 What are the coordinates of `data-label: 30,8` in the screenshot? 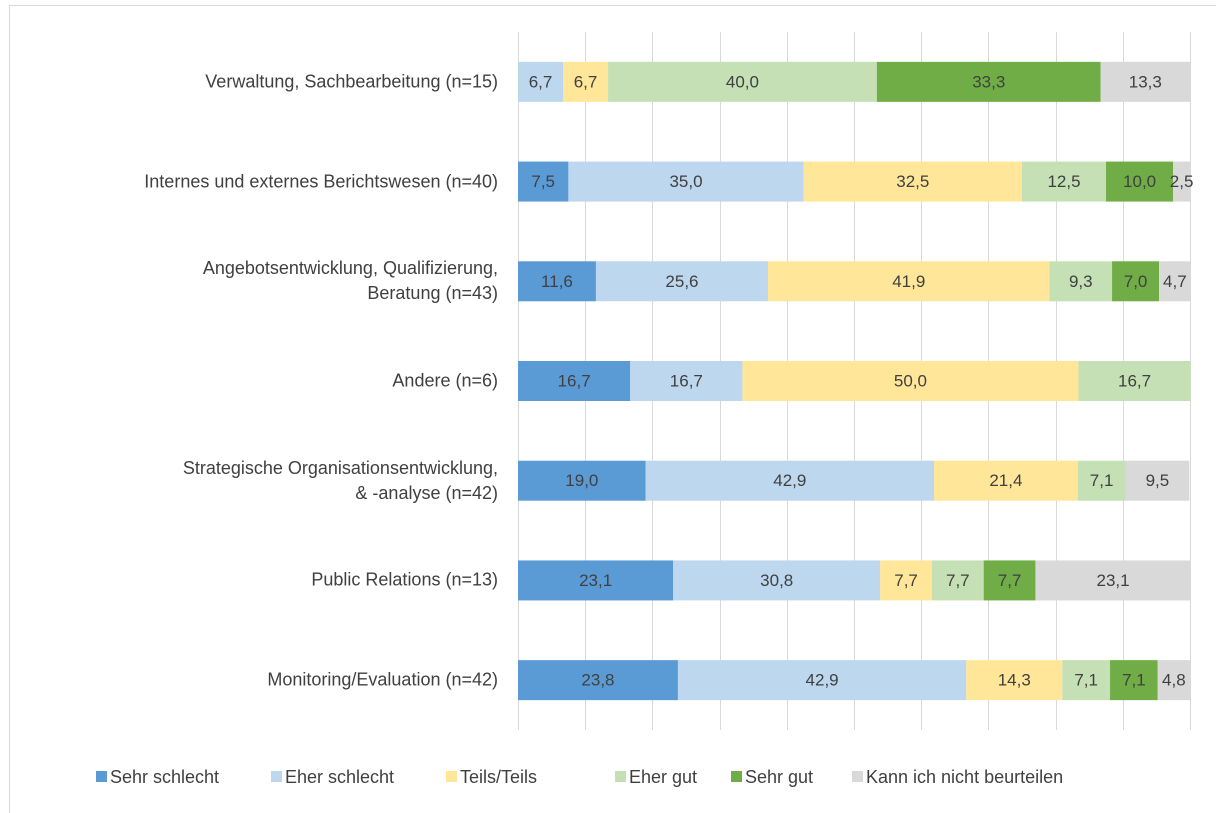 It's located at (776, 580).